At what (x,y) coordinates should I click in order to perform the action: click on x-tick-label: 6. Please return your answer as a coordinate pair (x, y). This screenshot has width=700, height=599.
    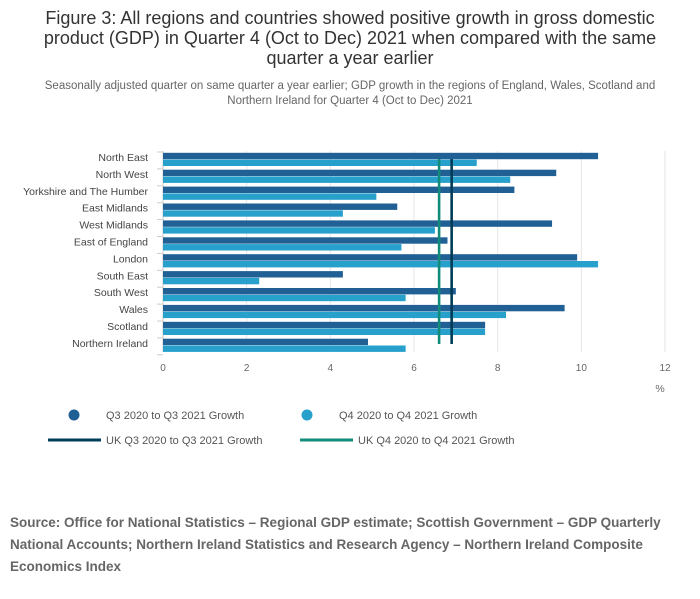
    Looking at the image, I should click on (414, 368).